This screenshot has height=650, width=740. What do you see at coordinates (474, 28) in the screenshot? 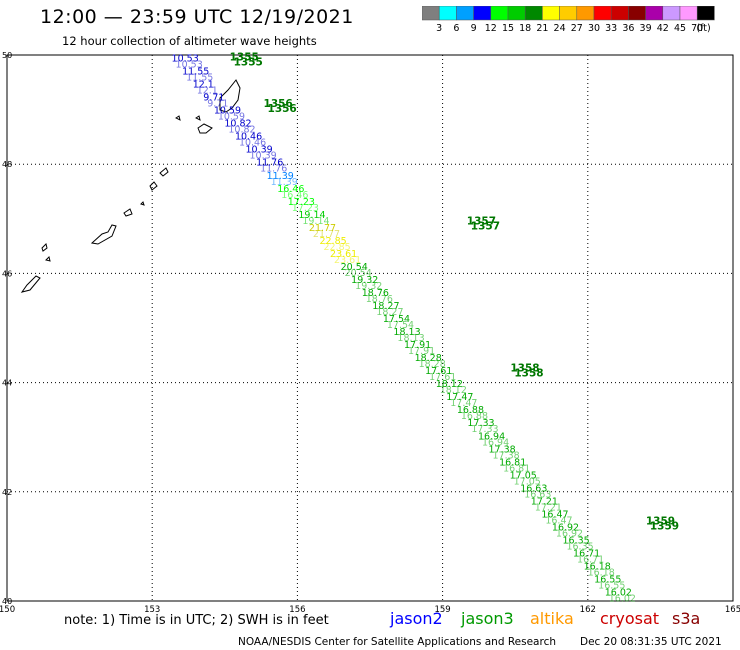
I see `color-scale-tick: 9` at bounding box center [474, 28].